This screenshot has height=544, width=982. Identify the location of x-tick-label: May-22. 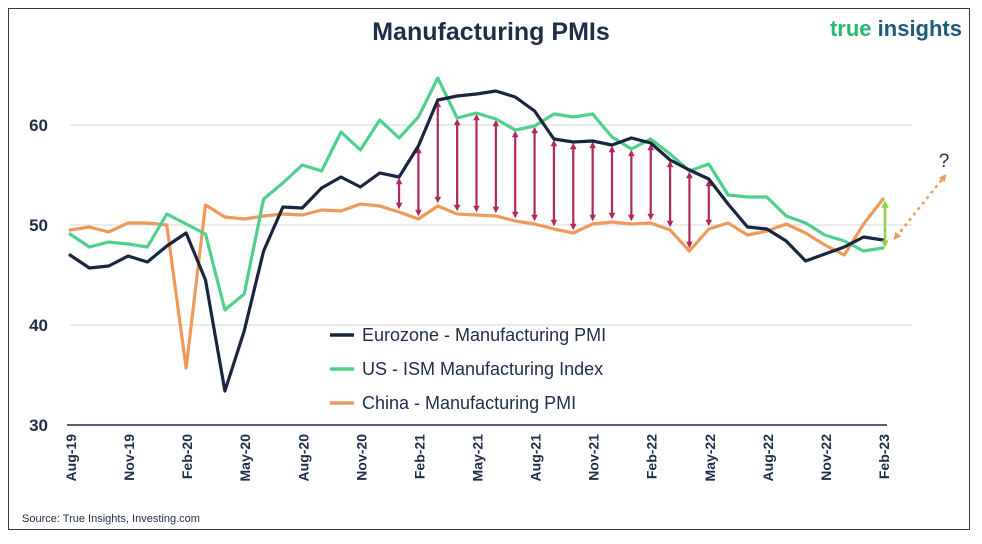
(710, 458).